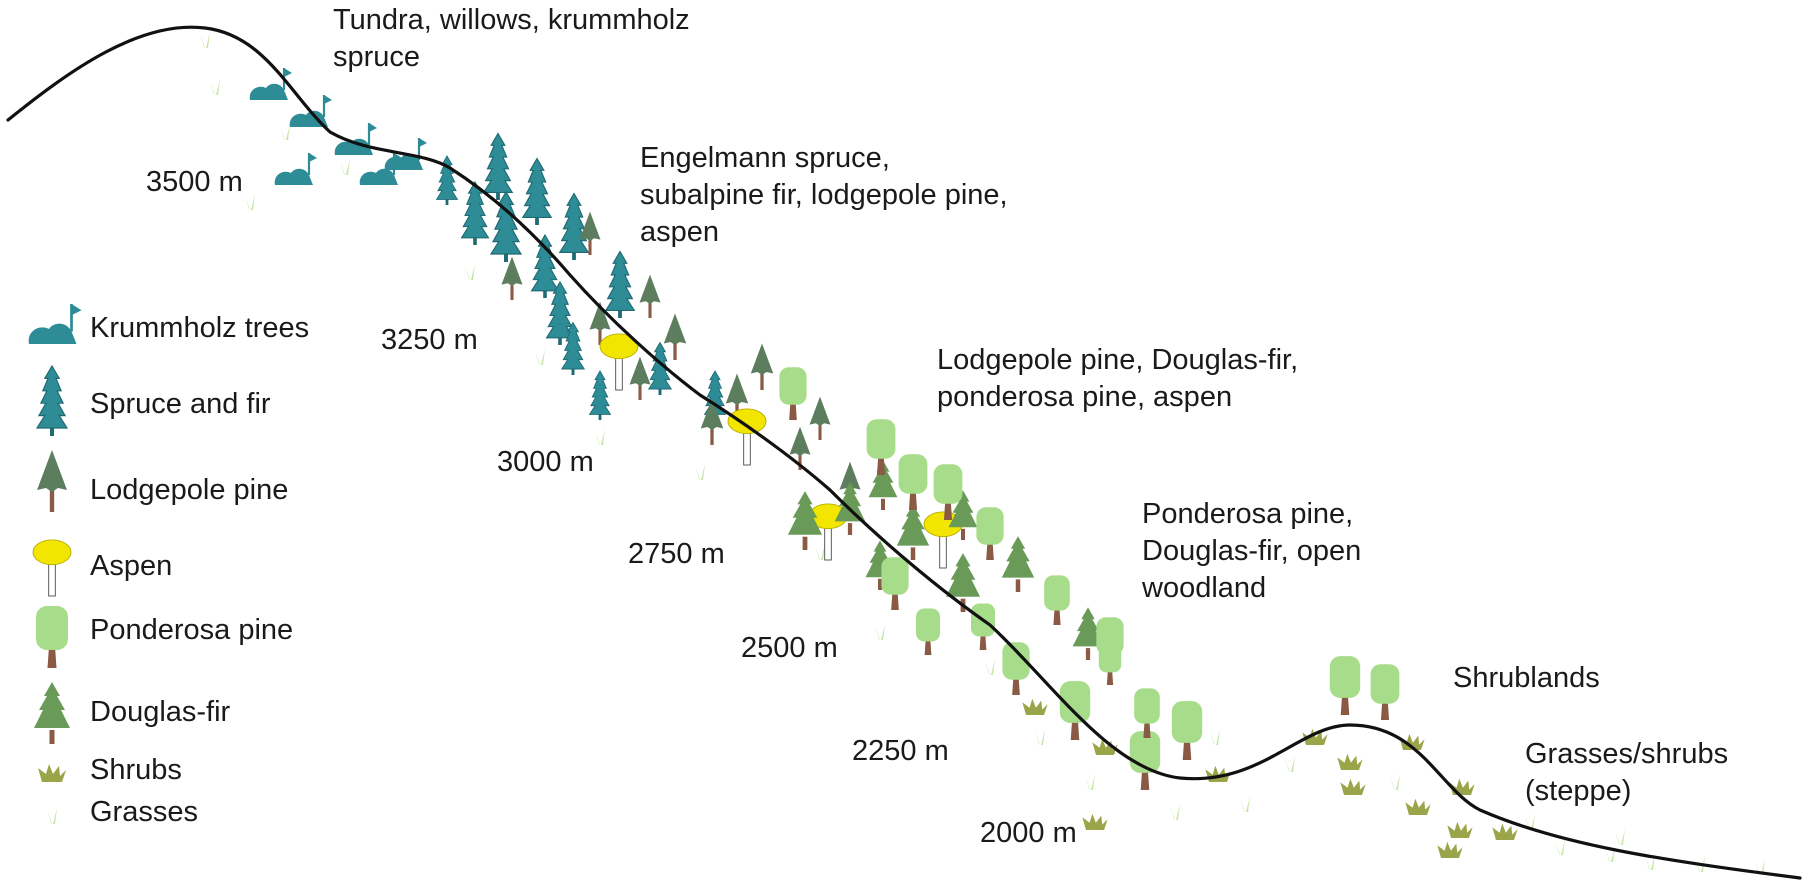 The image size is (1817, 896). I want to click on legend-label: Spruce and fir, so click(180, 404).